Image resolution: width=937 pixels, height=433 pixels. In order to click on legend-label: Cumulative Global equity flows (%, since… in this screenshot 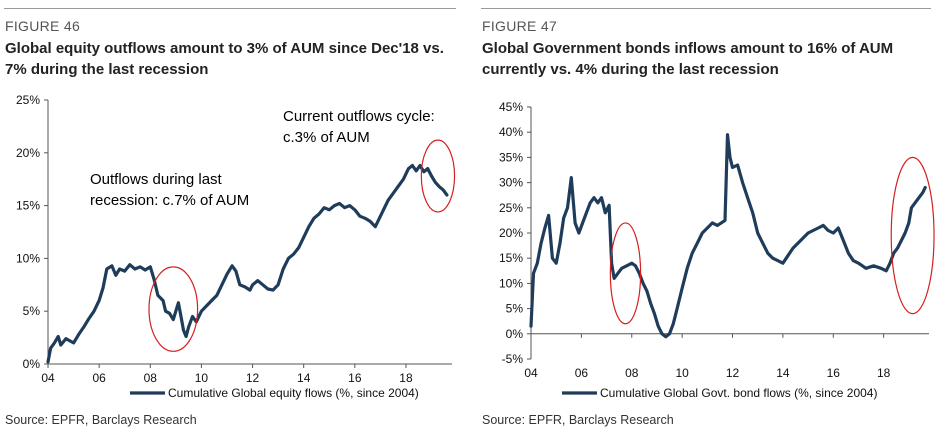, I will do `click(293, 393)`.